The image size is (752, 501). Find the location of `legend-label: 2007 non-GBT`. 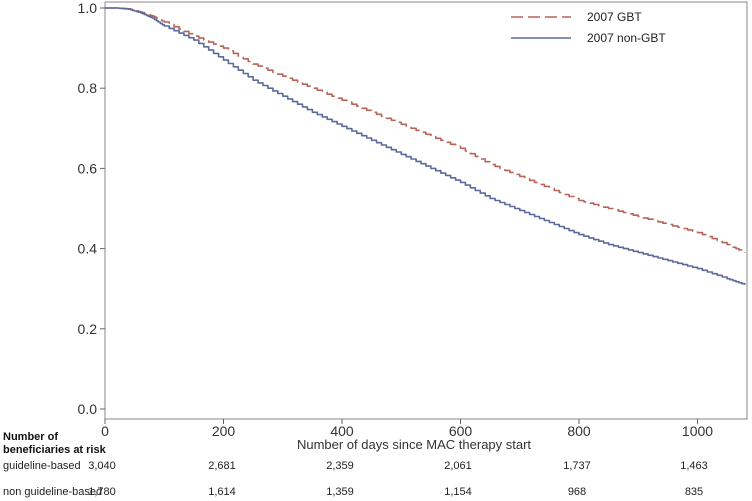

legend-label: 2007 non-GBT is located at coordinates (626, 38).